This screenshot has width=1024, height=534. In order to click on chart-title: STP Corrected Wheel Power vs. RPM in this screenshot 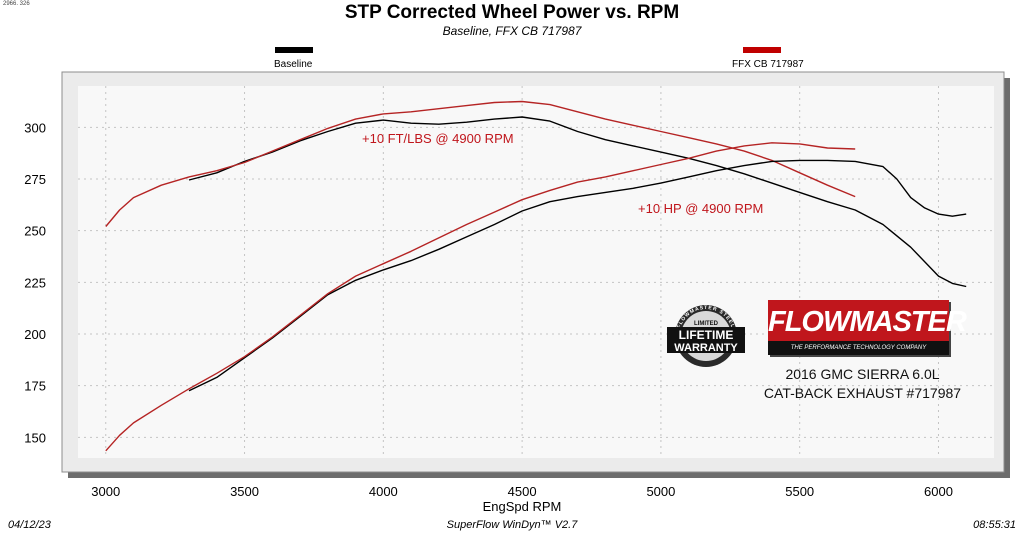, I will do `click(512, 12)`.